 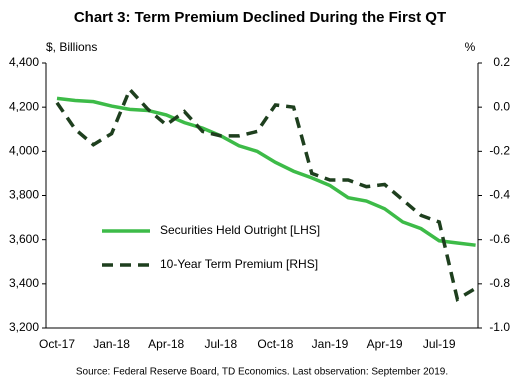 What do you see at coordinates (501, 62) in the screenshot?
I see `y2-tick-label: 0.2` at bounding box center [501, 62].